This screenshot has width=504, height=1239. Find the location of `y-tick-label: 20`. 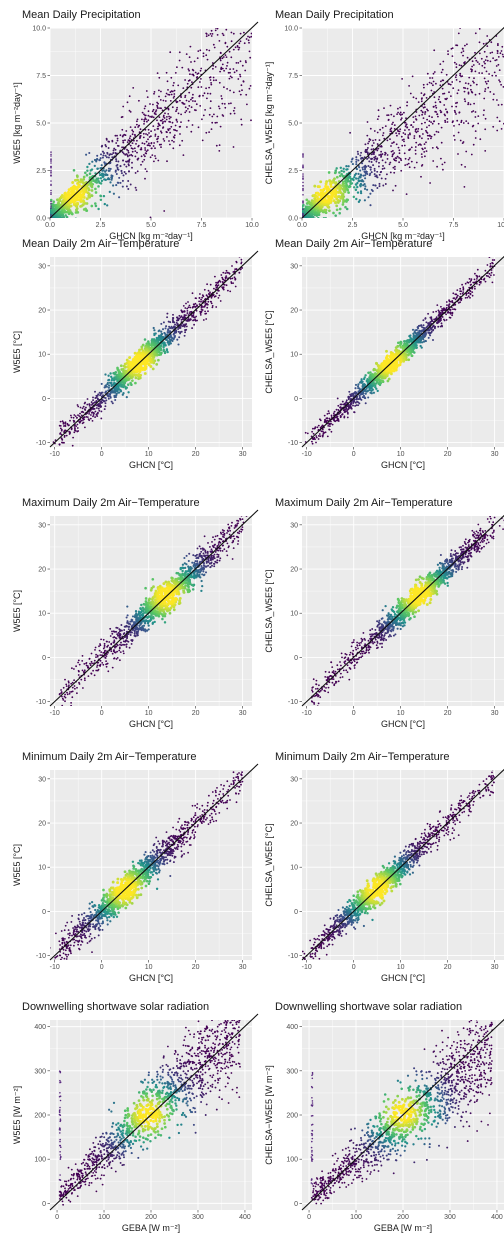

y-tick-label: 20 is located at coordinates (42, 311).